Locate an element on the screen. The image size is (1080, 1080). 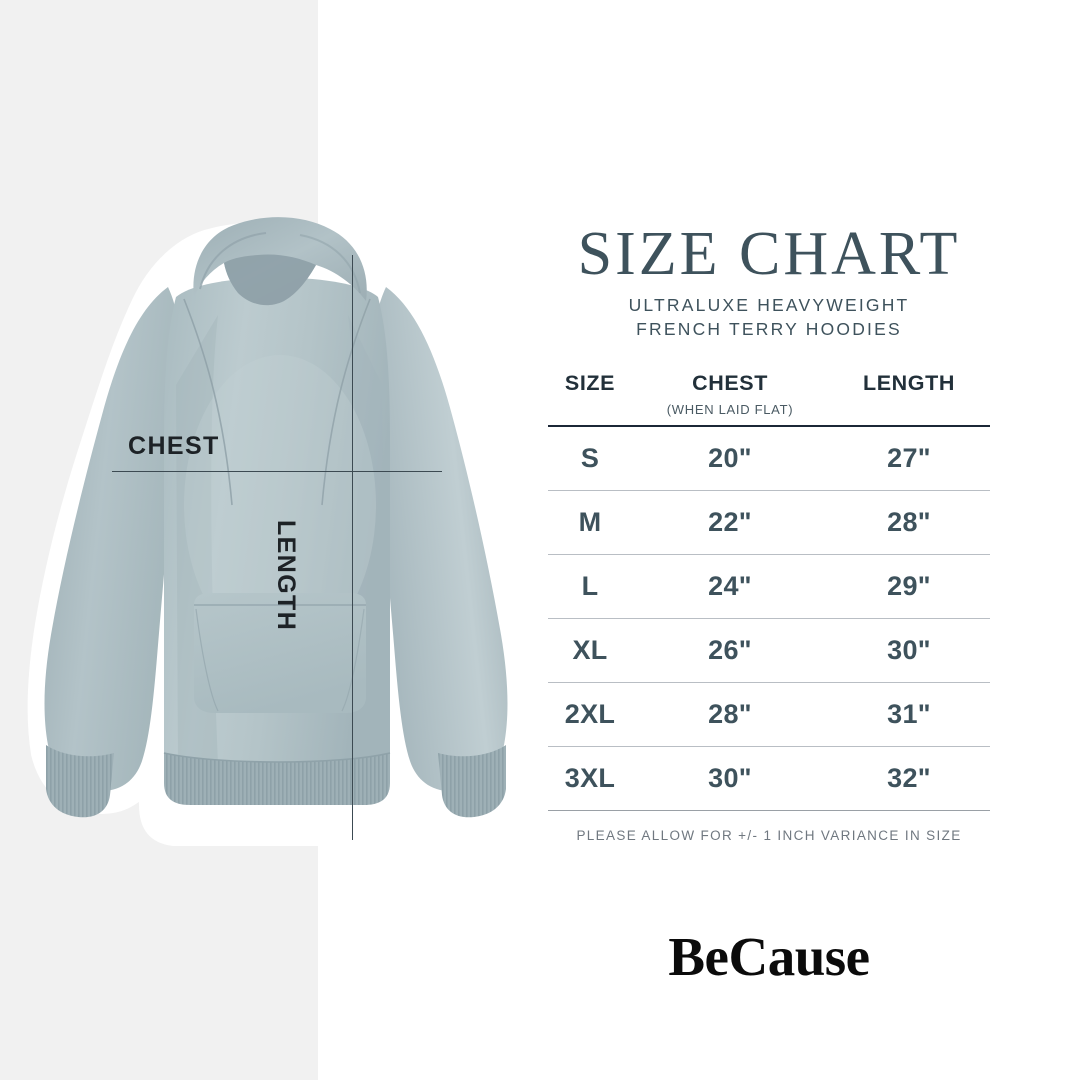
hoodie-raglan-seam-left is located at coordinates (208, 402).